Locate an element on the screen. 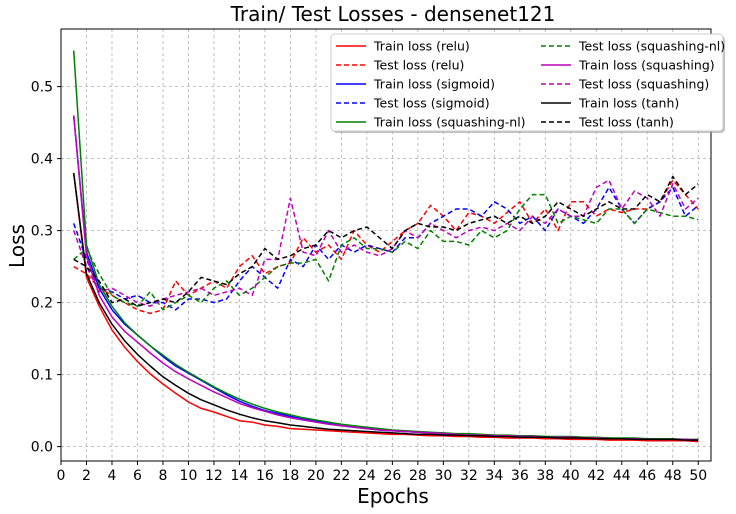 This screenshot has width=736, height=514. y-tick-label: 0.4 is located at coordinates (42, 160).